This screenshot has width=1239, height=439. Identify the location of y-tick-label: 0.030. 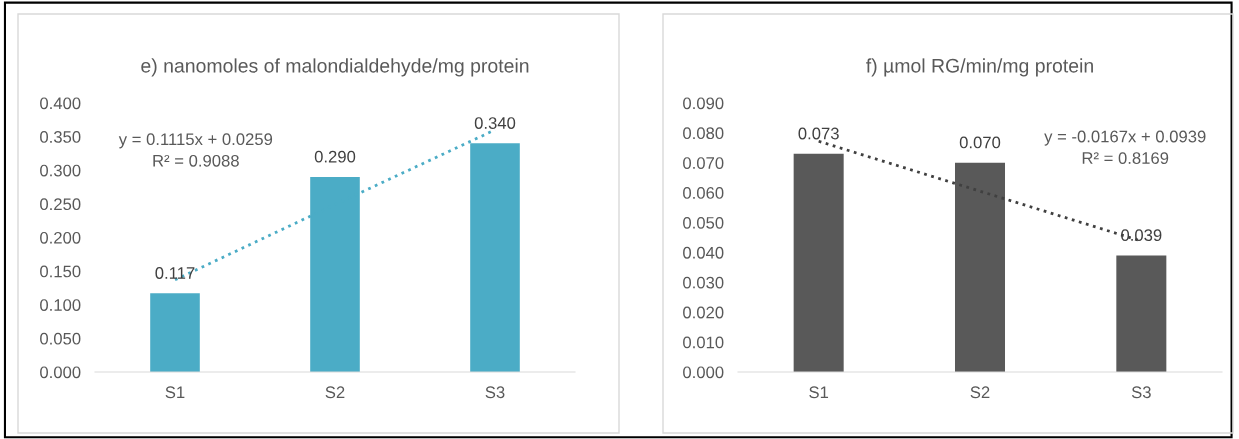
(703, 282).